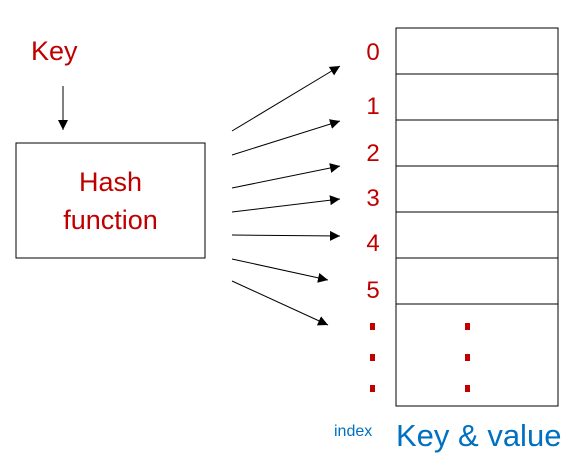 The width and height of the screenshot is (588, 468). What do you see at coordinates (477, 355) in the screenshot?
I see `table-row-more` at bounding box center [477, 355].